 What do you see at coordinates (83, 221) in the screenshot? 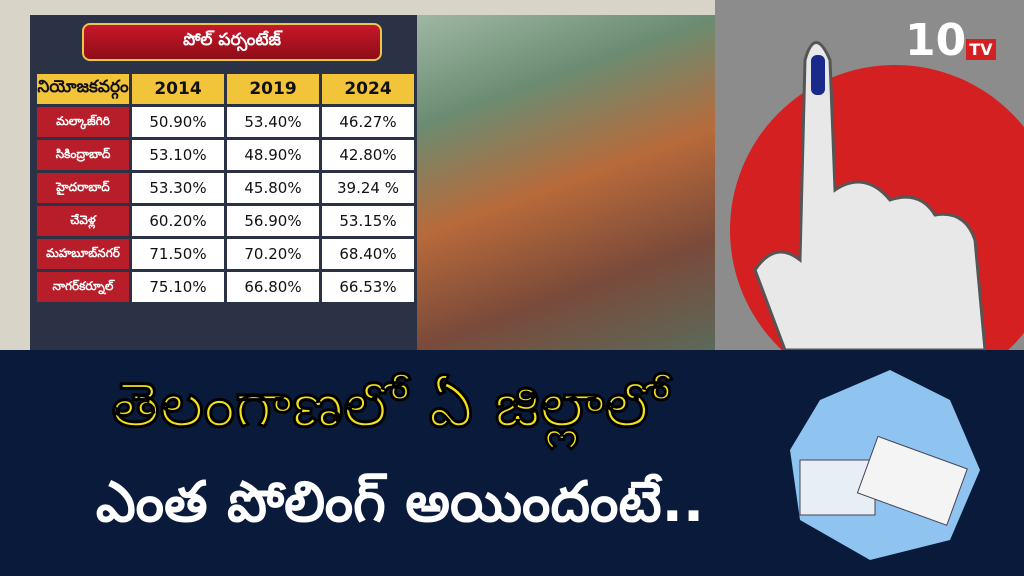
I see `constituency-cell: చేవెళ్ల` at bounding box center [83, 221].